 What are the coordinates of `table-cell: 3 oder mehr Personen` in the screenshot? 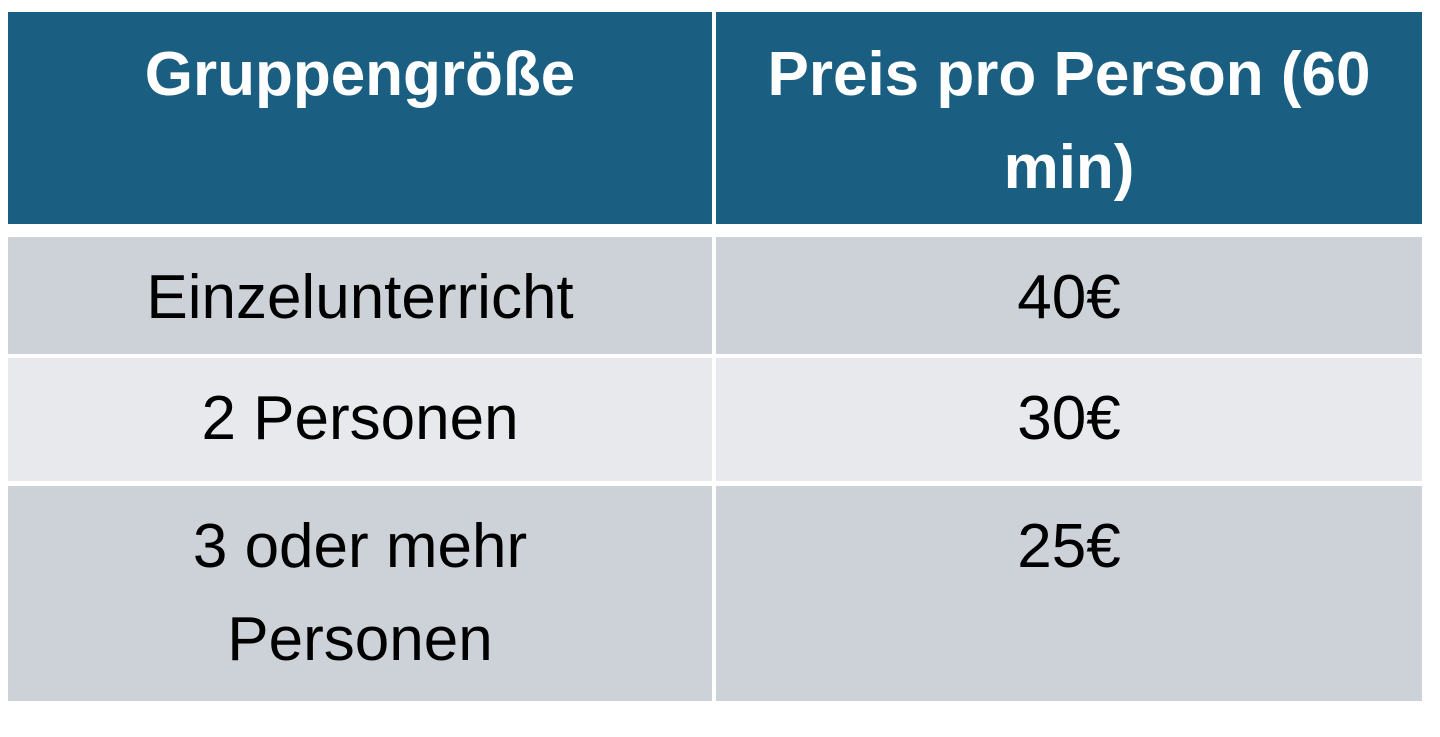 It's located at (360, 593).